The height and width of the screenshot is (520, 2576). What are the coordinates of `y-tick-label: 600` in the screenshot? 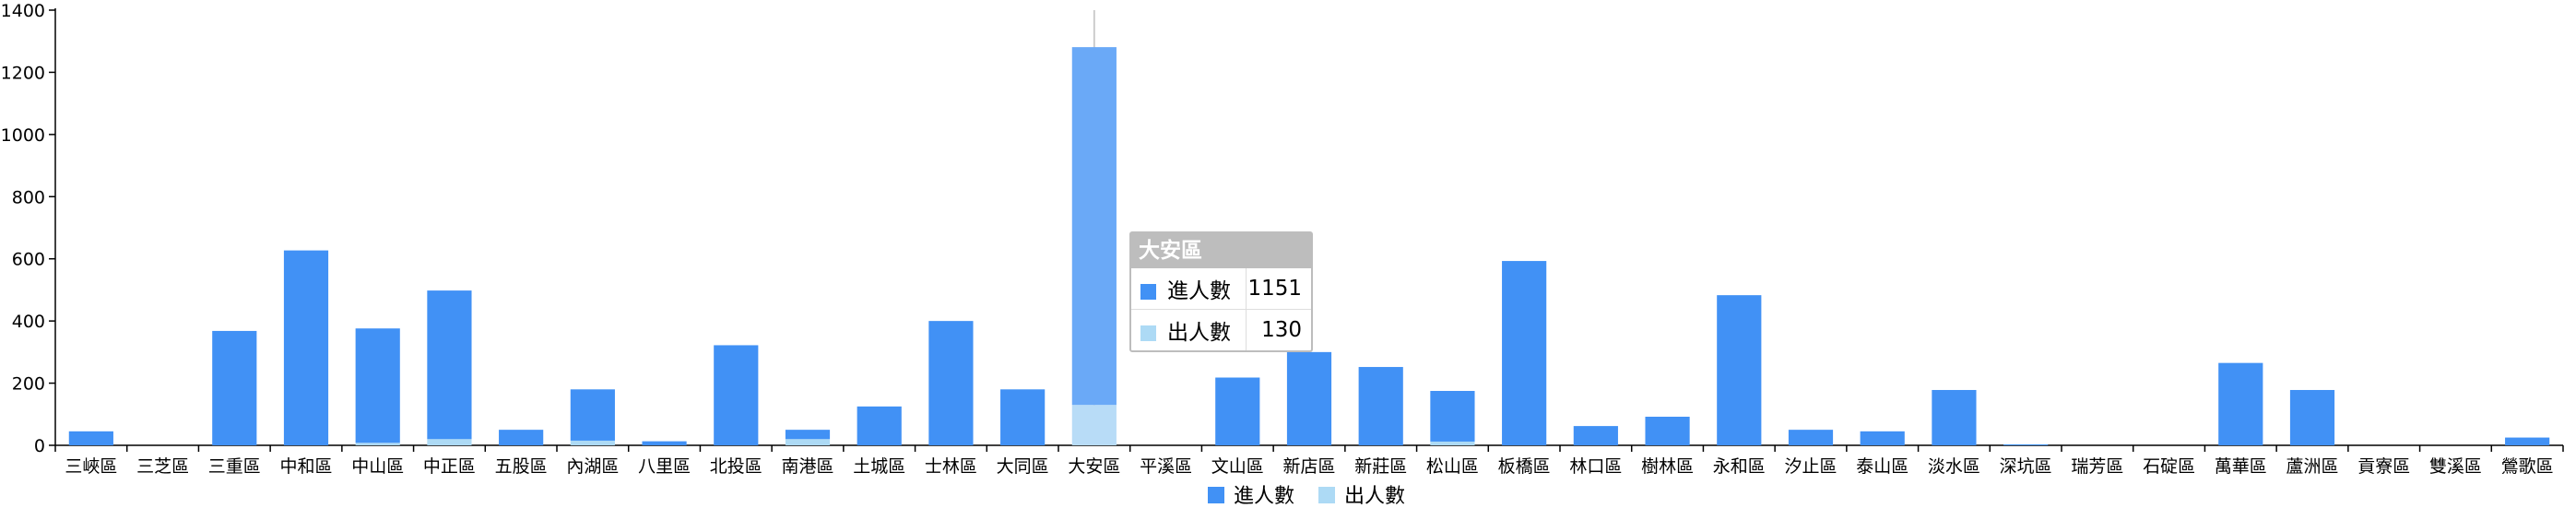 It's located at (28, 260).